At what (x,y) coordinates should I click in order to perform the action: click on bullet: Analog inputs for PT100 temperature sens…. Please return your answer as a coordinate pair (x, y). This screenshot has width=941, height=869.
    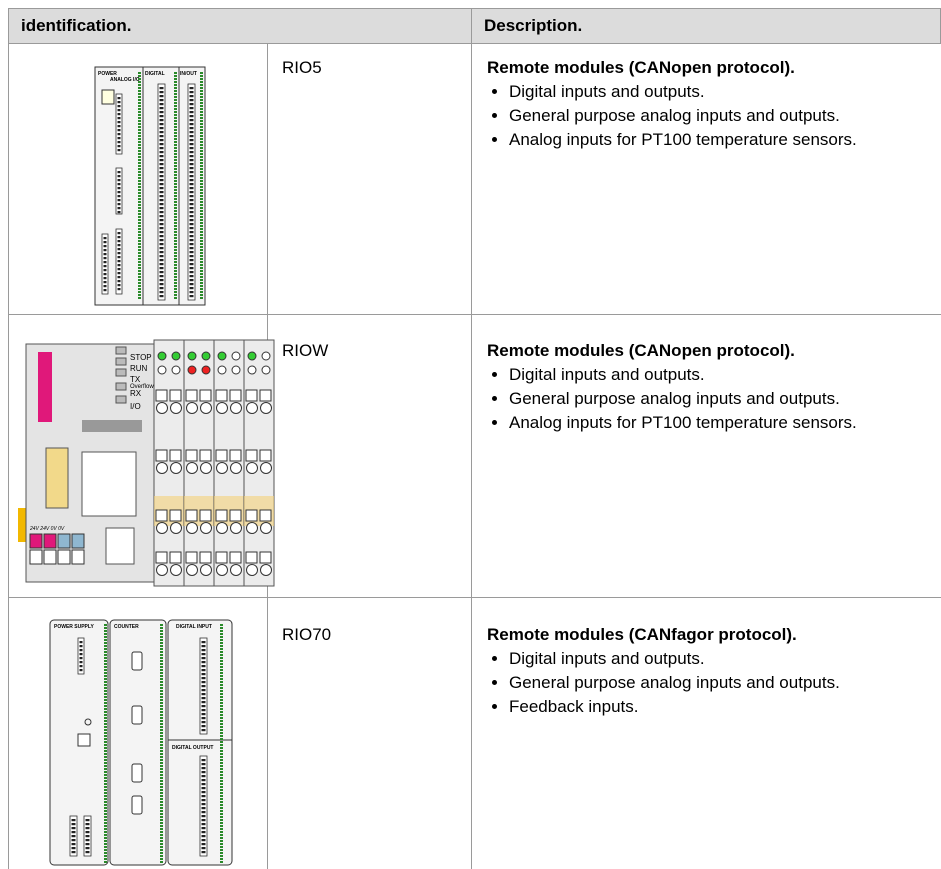
    Looking at the image, I should click on (683, 423).